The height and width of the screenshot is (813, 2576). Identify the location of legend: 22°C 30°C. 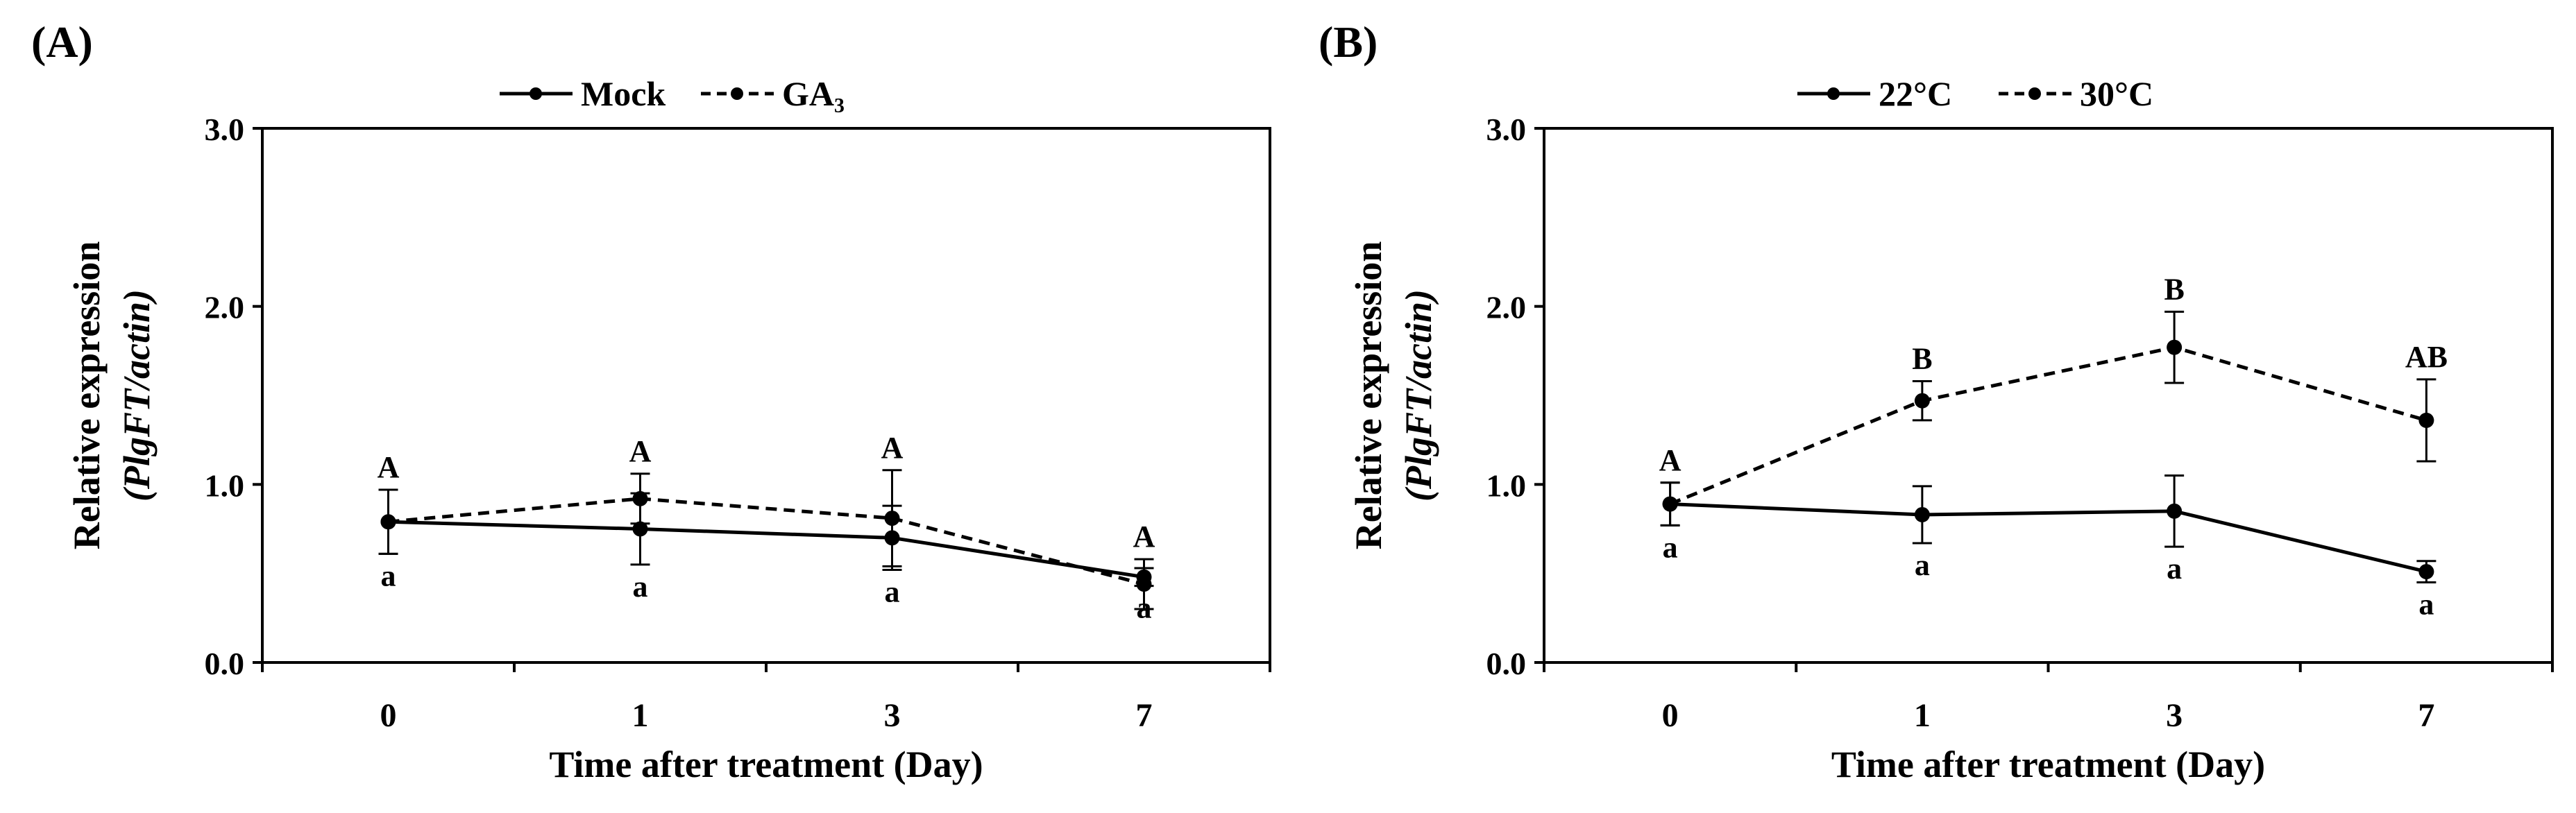
(1975, 93).